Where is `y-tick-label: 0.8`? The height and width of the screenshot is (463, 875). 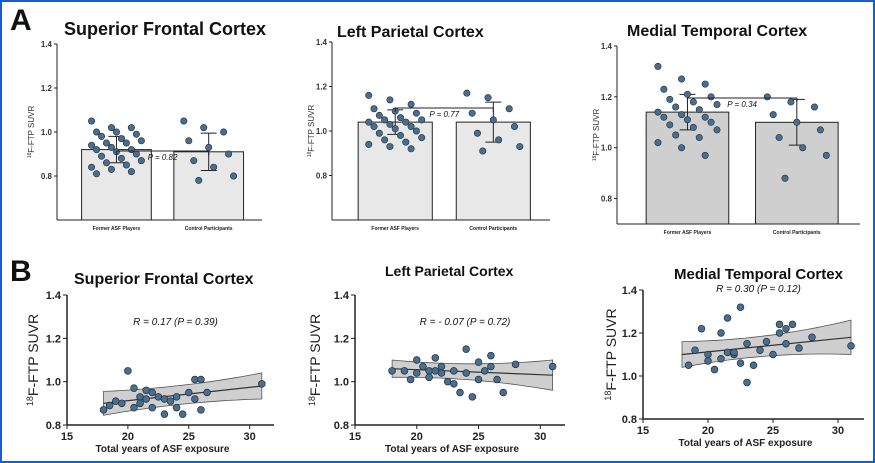 y-tick-label: 0.8 is located at coordinates (47, 176).